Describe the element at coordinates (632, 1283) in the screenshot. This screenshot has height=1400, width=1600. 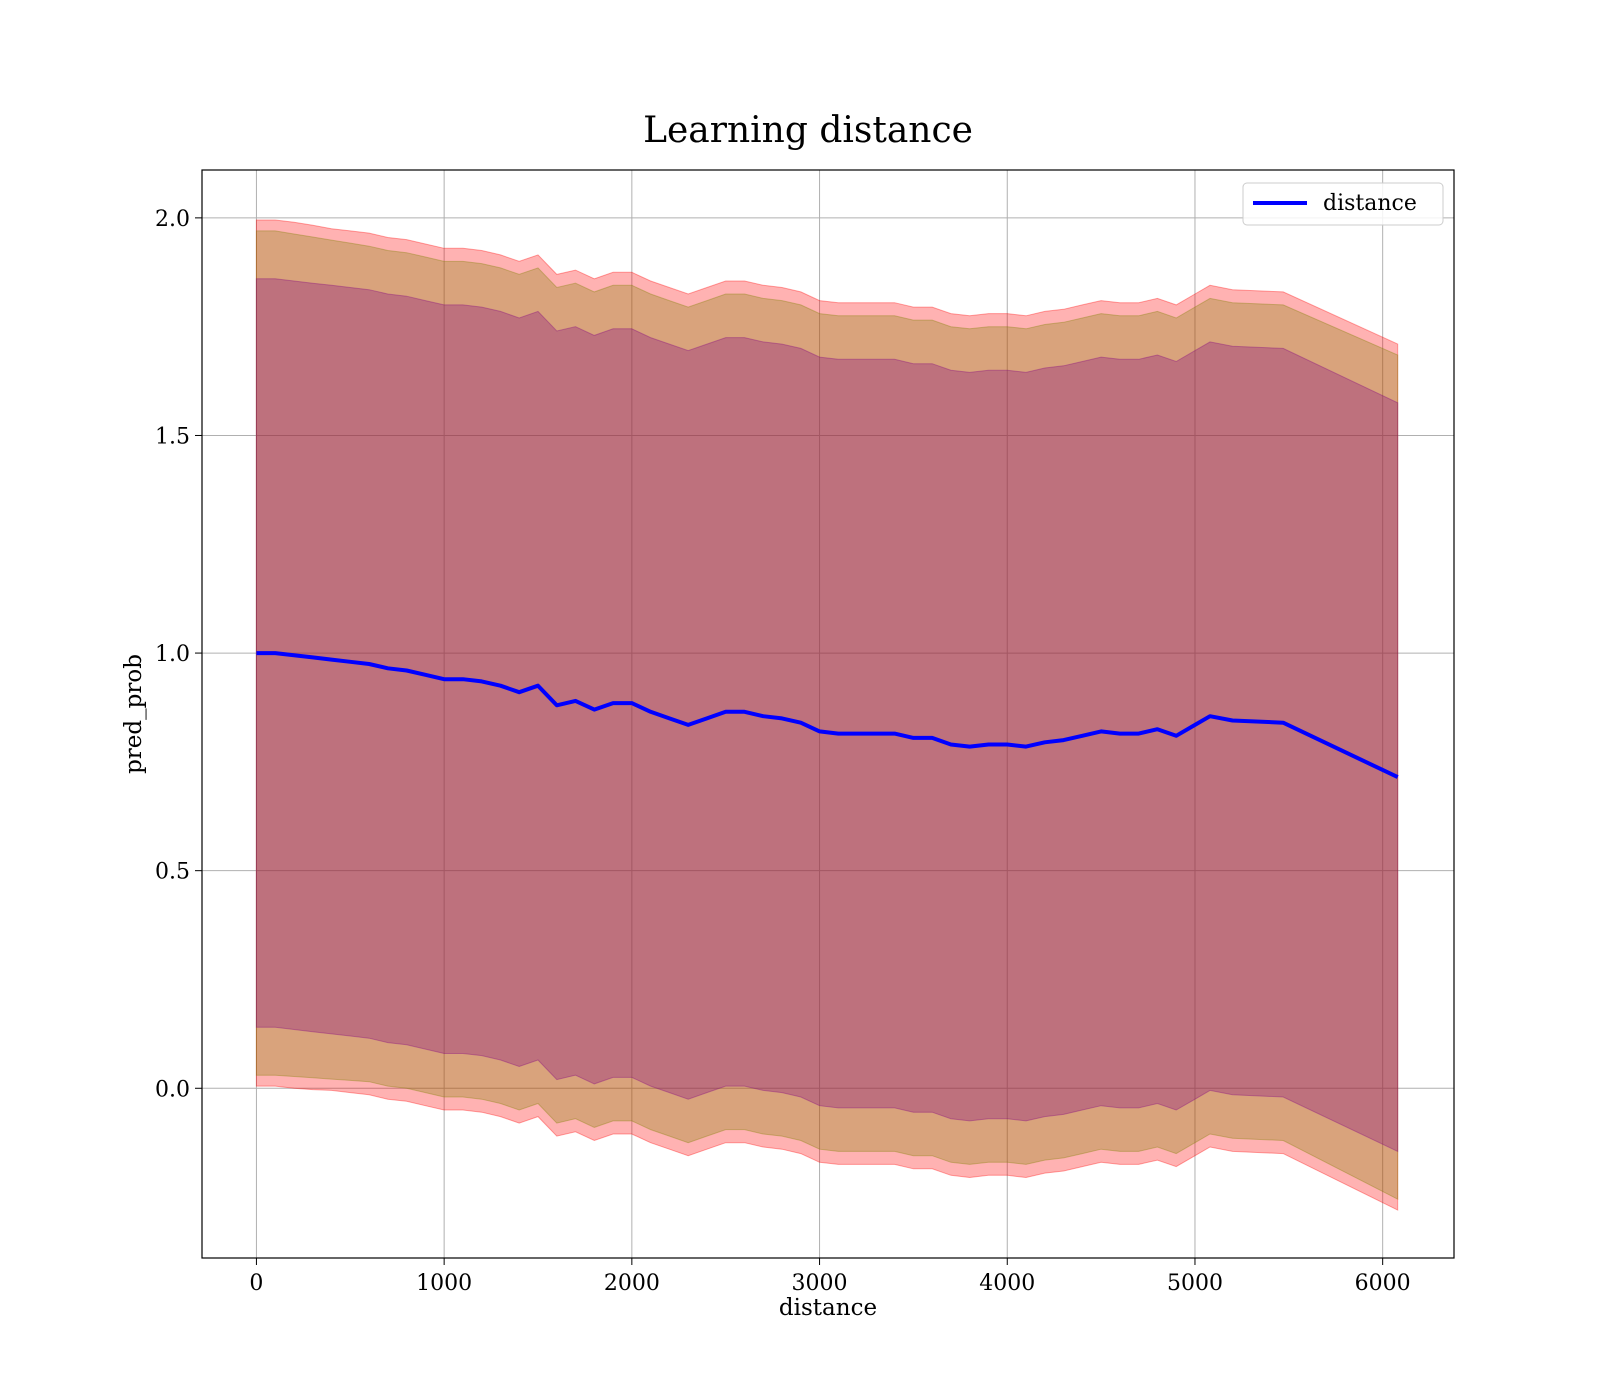
I see `x-tick-label-2: 2000` at that location.